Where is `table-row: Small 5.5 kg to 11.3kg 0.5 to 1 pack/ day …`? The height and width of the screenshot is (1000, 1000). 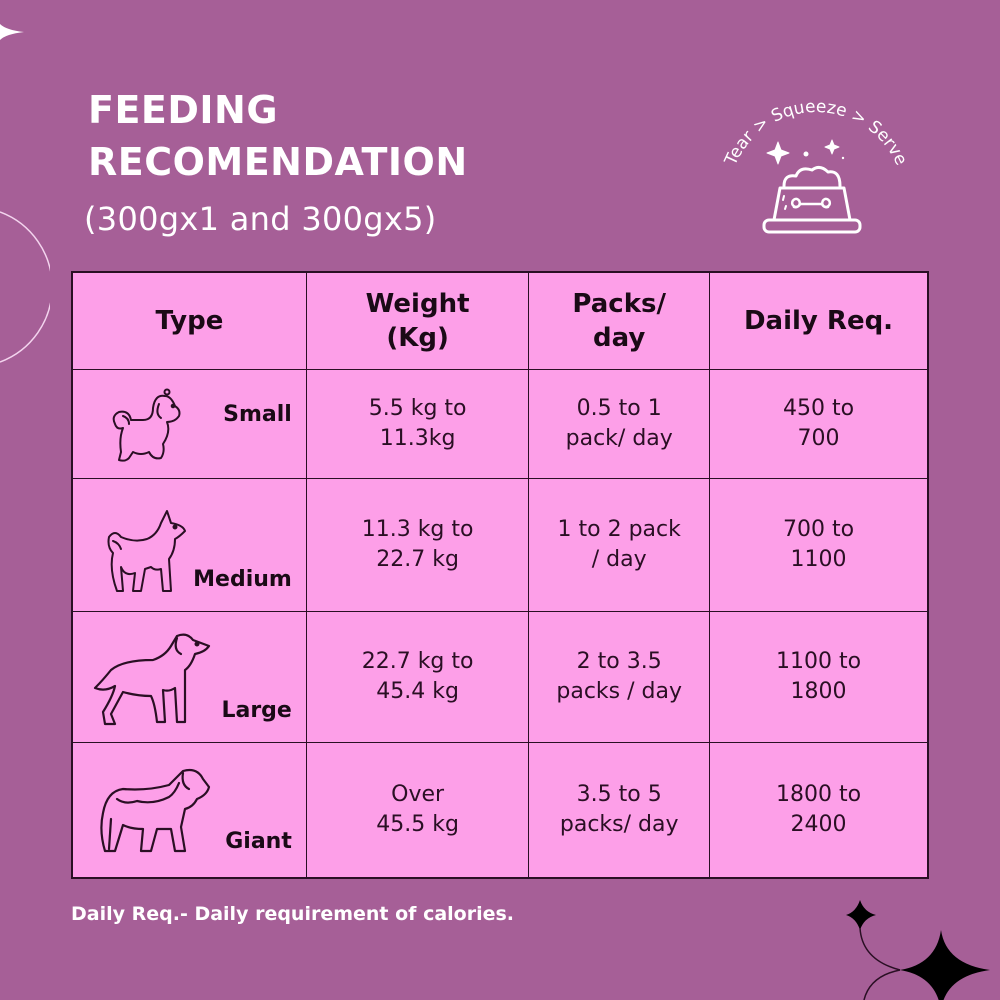 table-row: Small 5.5 kg to 11.3kg 0.5 to 1 pack/ day … is located at coordinates (500, 423).